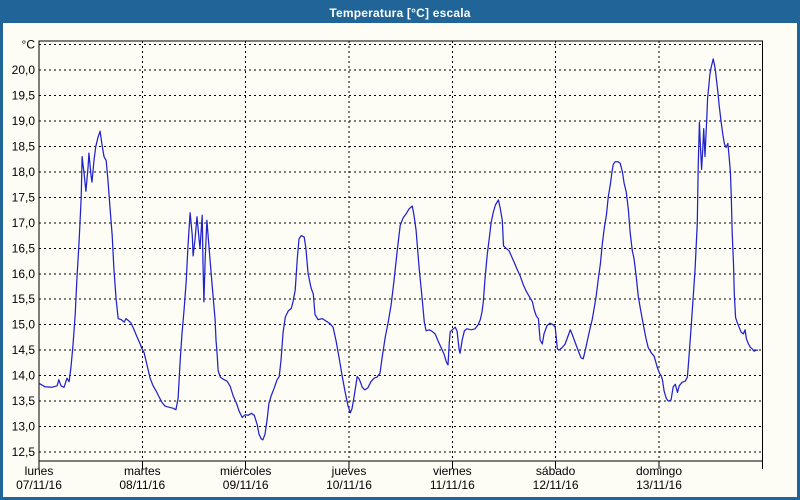  I want to click on day-name-label: viernes, so click(452, 471).